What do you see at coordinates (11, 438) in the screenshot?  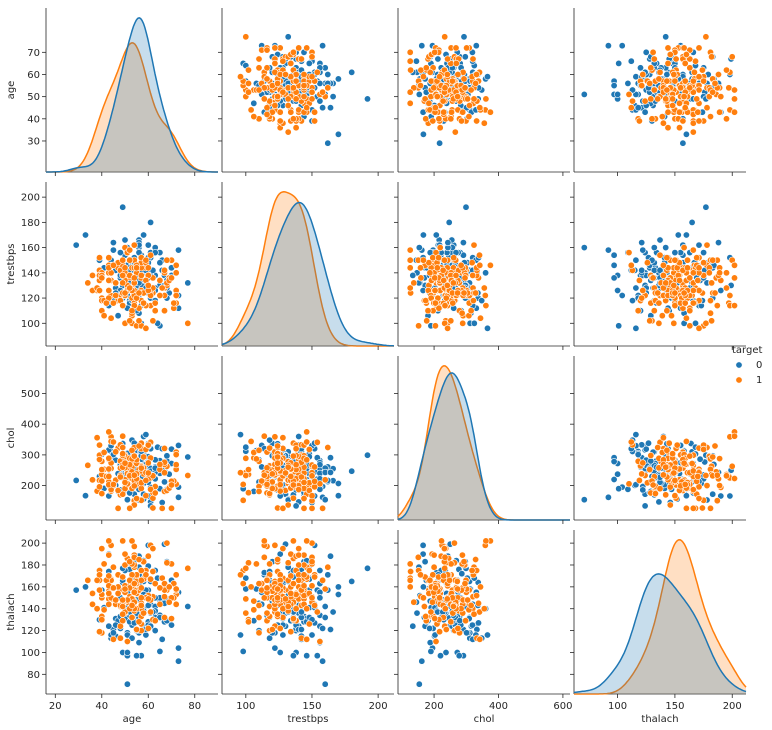 I see `y-axis-label-chol: chol` at bounding box center [11, 438].